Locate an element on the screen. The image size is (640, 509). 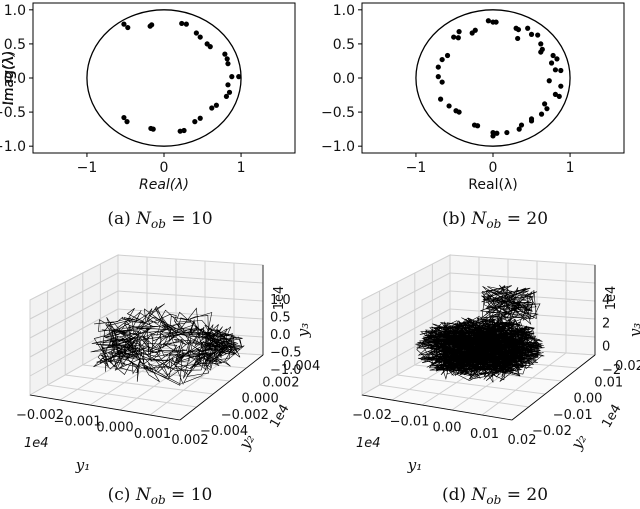
z-axis-label: y₃ is located at coordinates (303, 331).